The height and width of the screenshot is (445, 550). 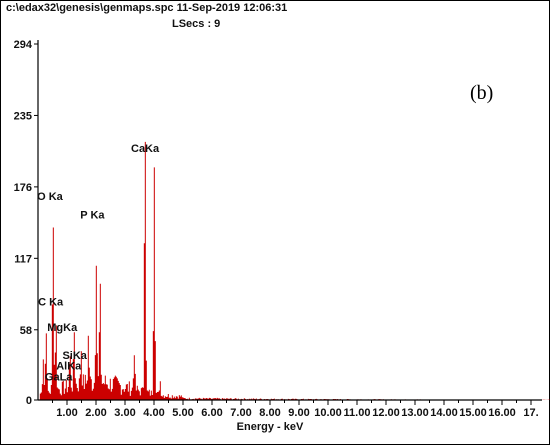 I want to click on x-tick-label: 10.00, so click(x=328, y=413).